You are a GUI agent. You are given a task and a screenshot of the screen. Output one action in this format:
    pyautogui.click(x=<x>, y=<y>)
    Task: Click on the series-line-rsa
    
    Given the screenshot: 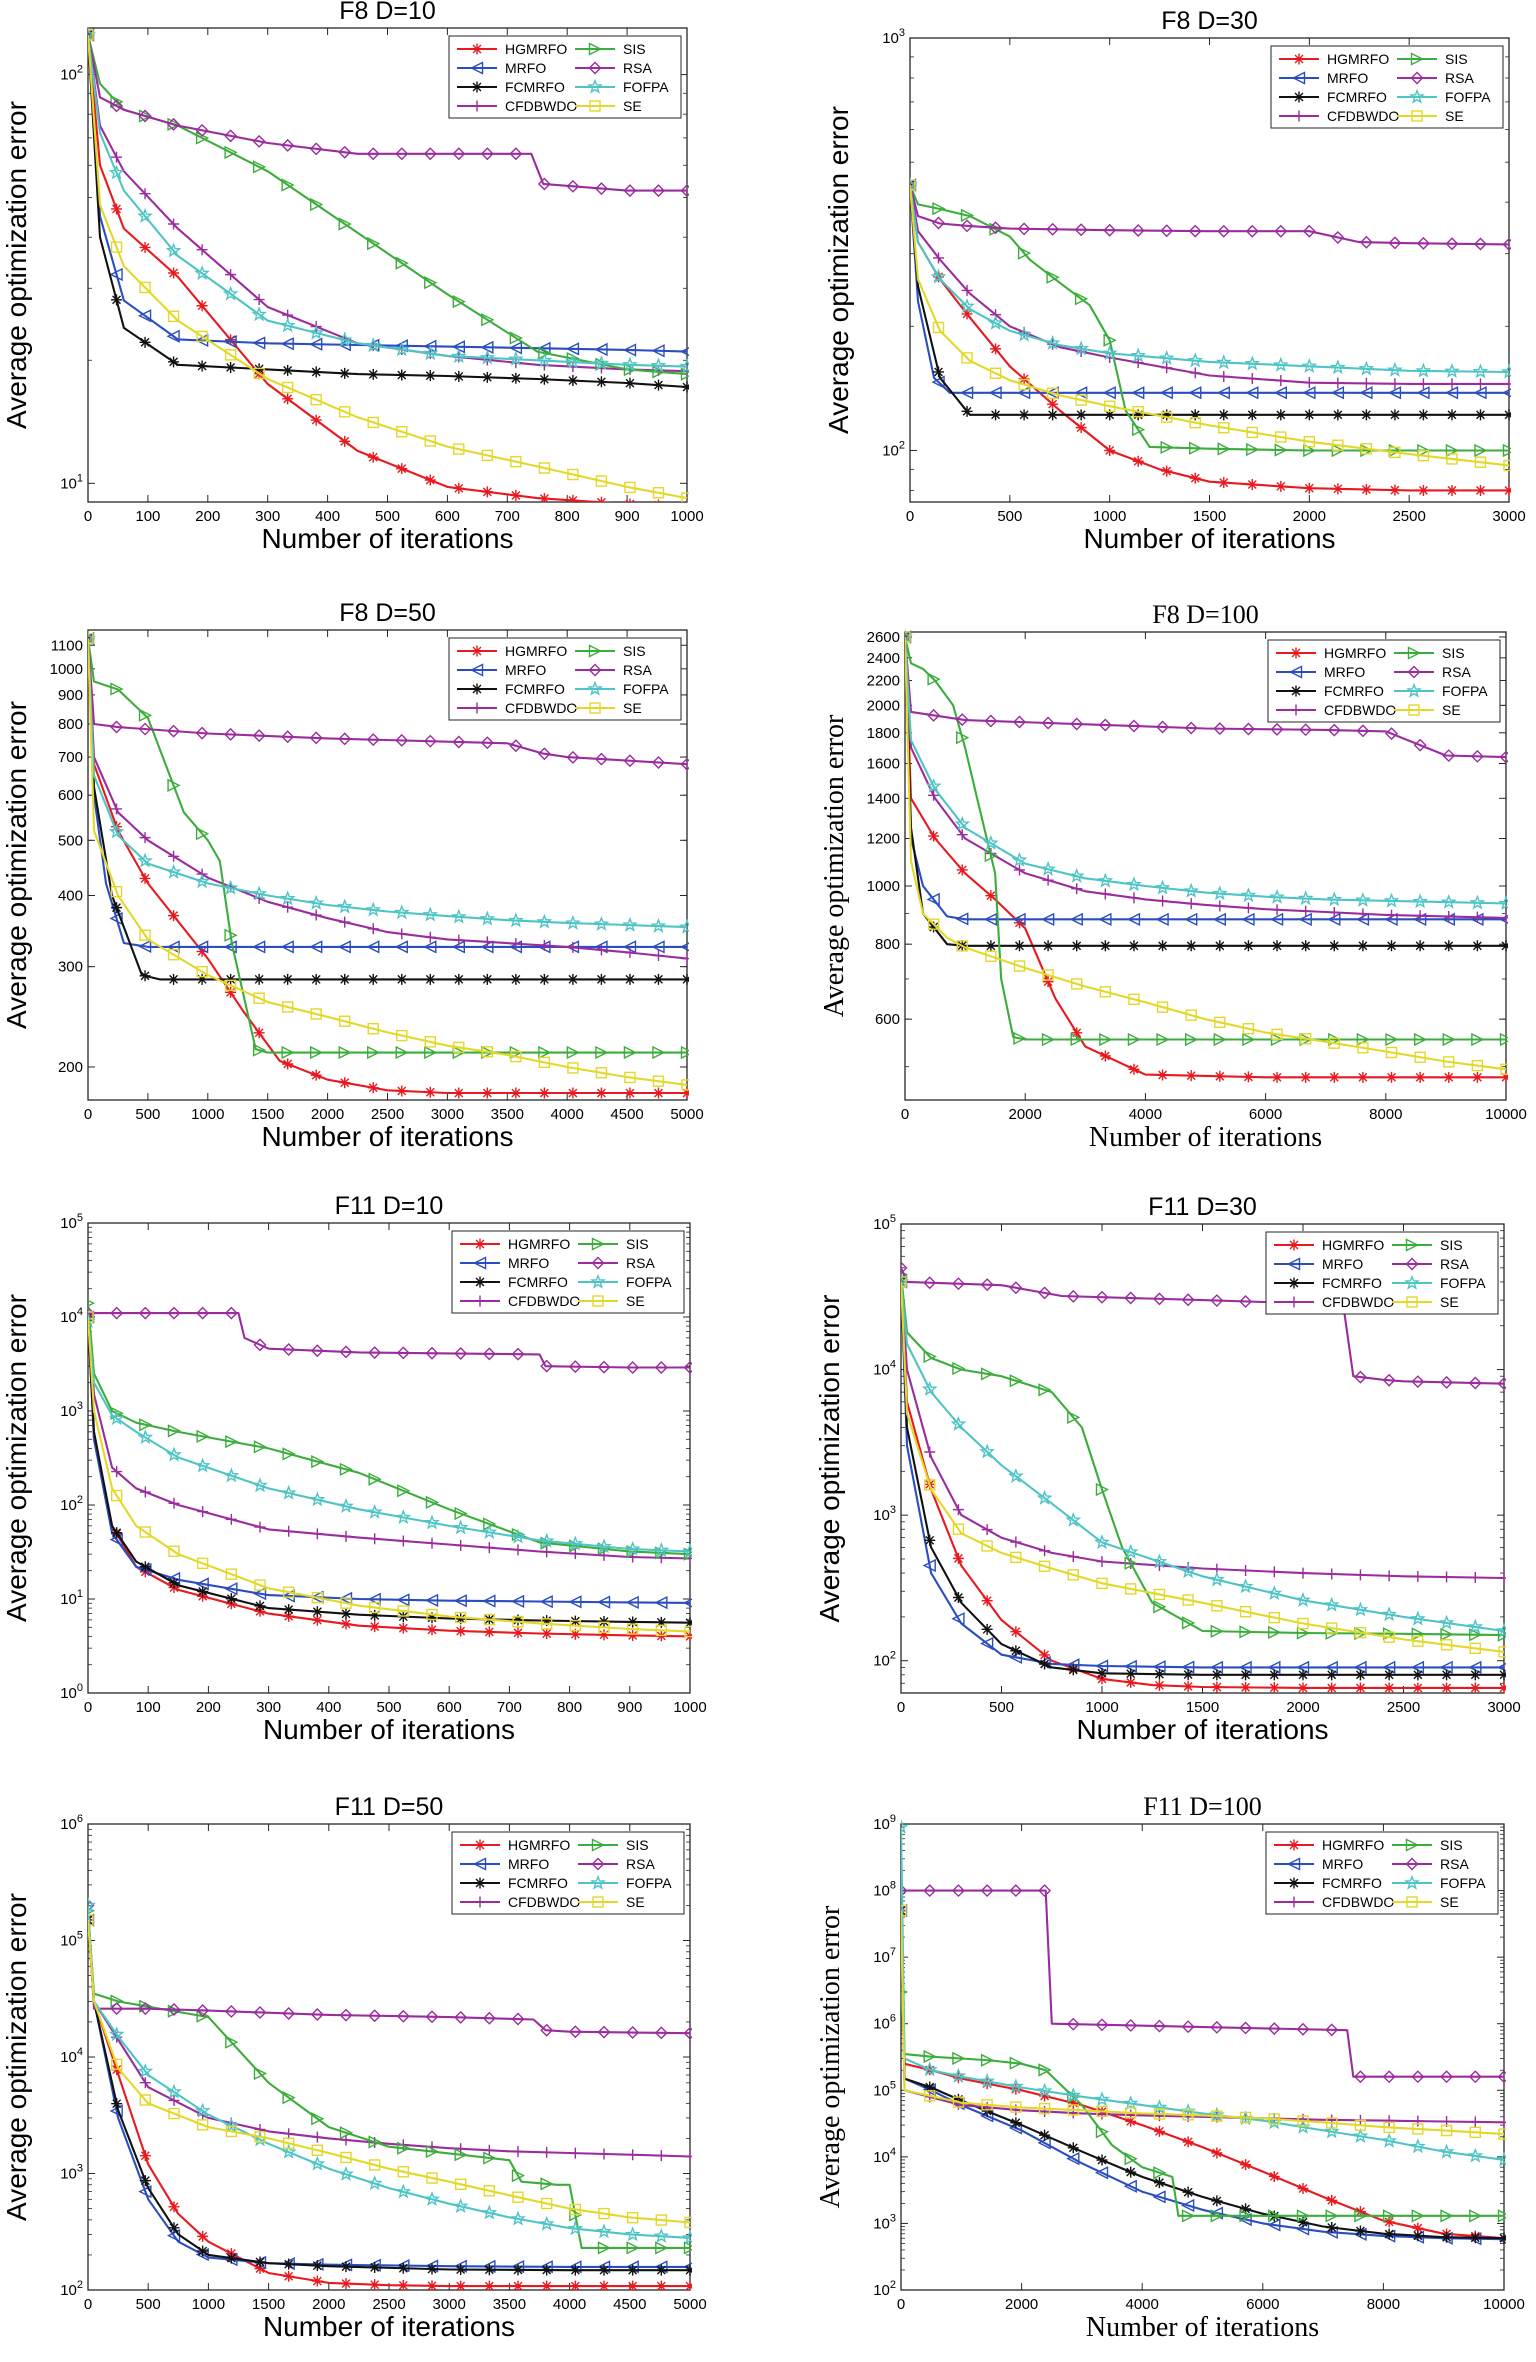 What is the action you would take?
    pyautogui.click(x=1210, y=215)
    